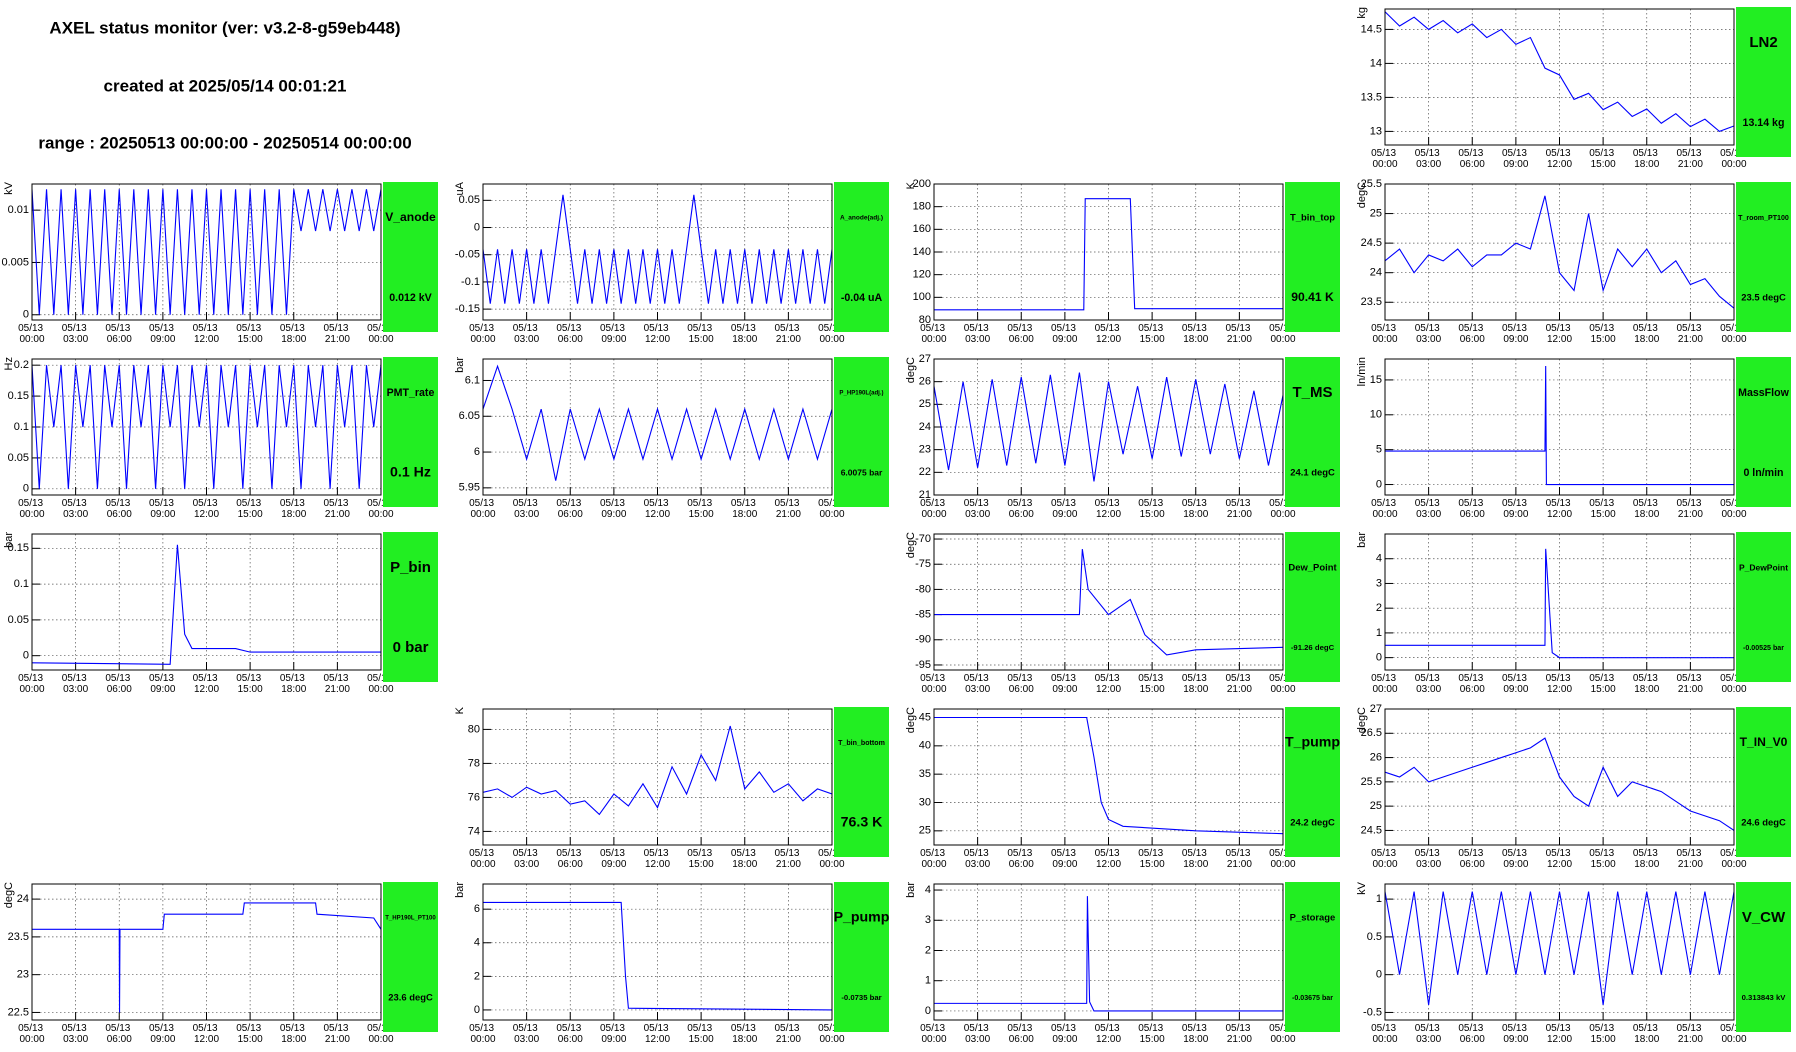  Describe the element at coordinates (928, 950) in the screenshot. I see `y-tick-label: 2` at that location.